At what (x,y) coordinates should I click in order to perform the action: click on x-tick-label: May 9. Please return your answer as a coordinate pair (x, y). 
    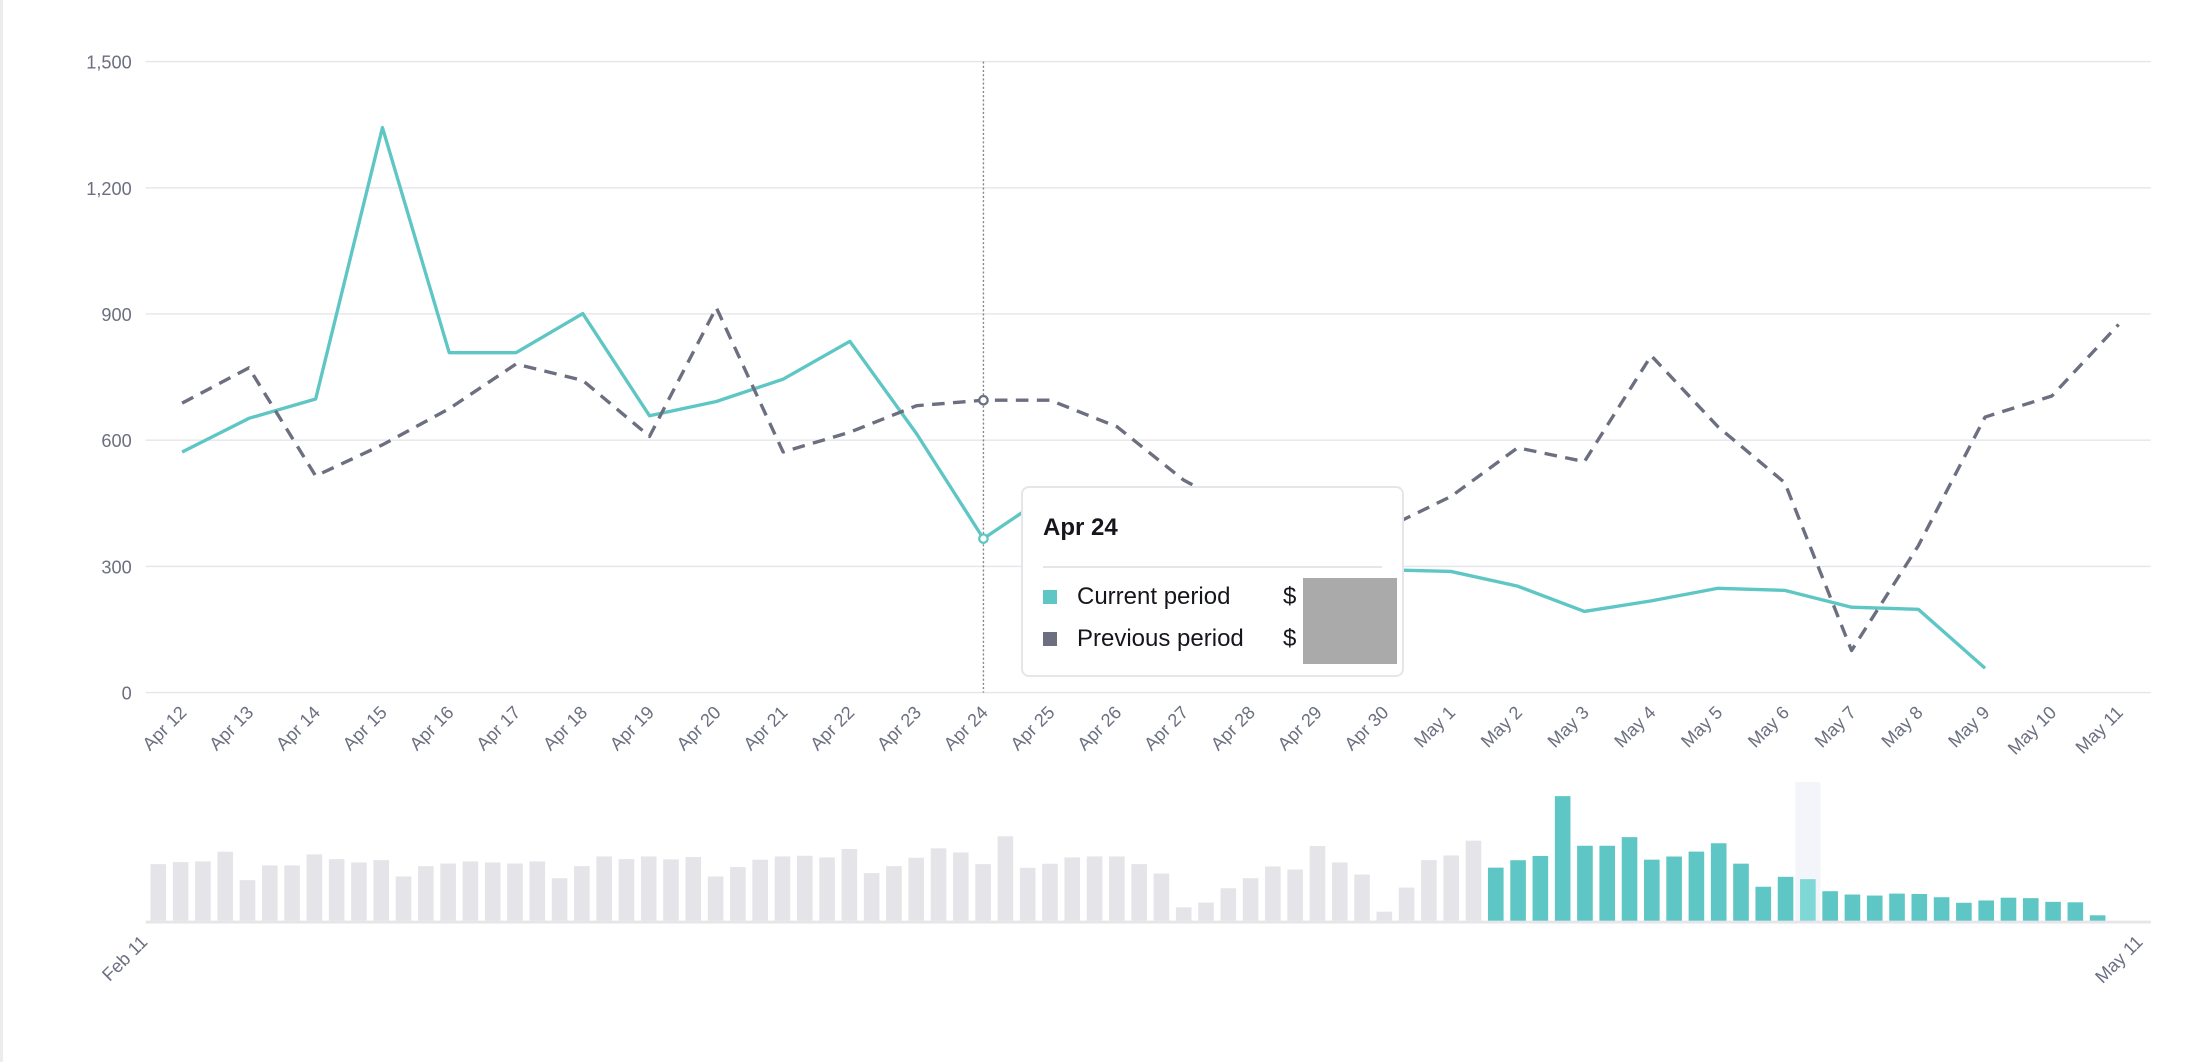
    Looking at the image, I should click on (1968, 726).